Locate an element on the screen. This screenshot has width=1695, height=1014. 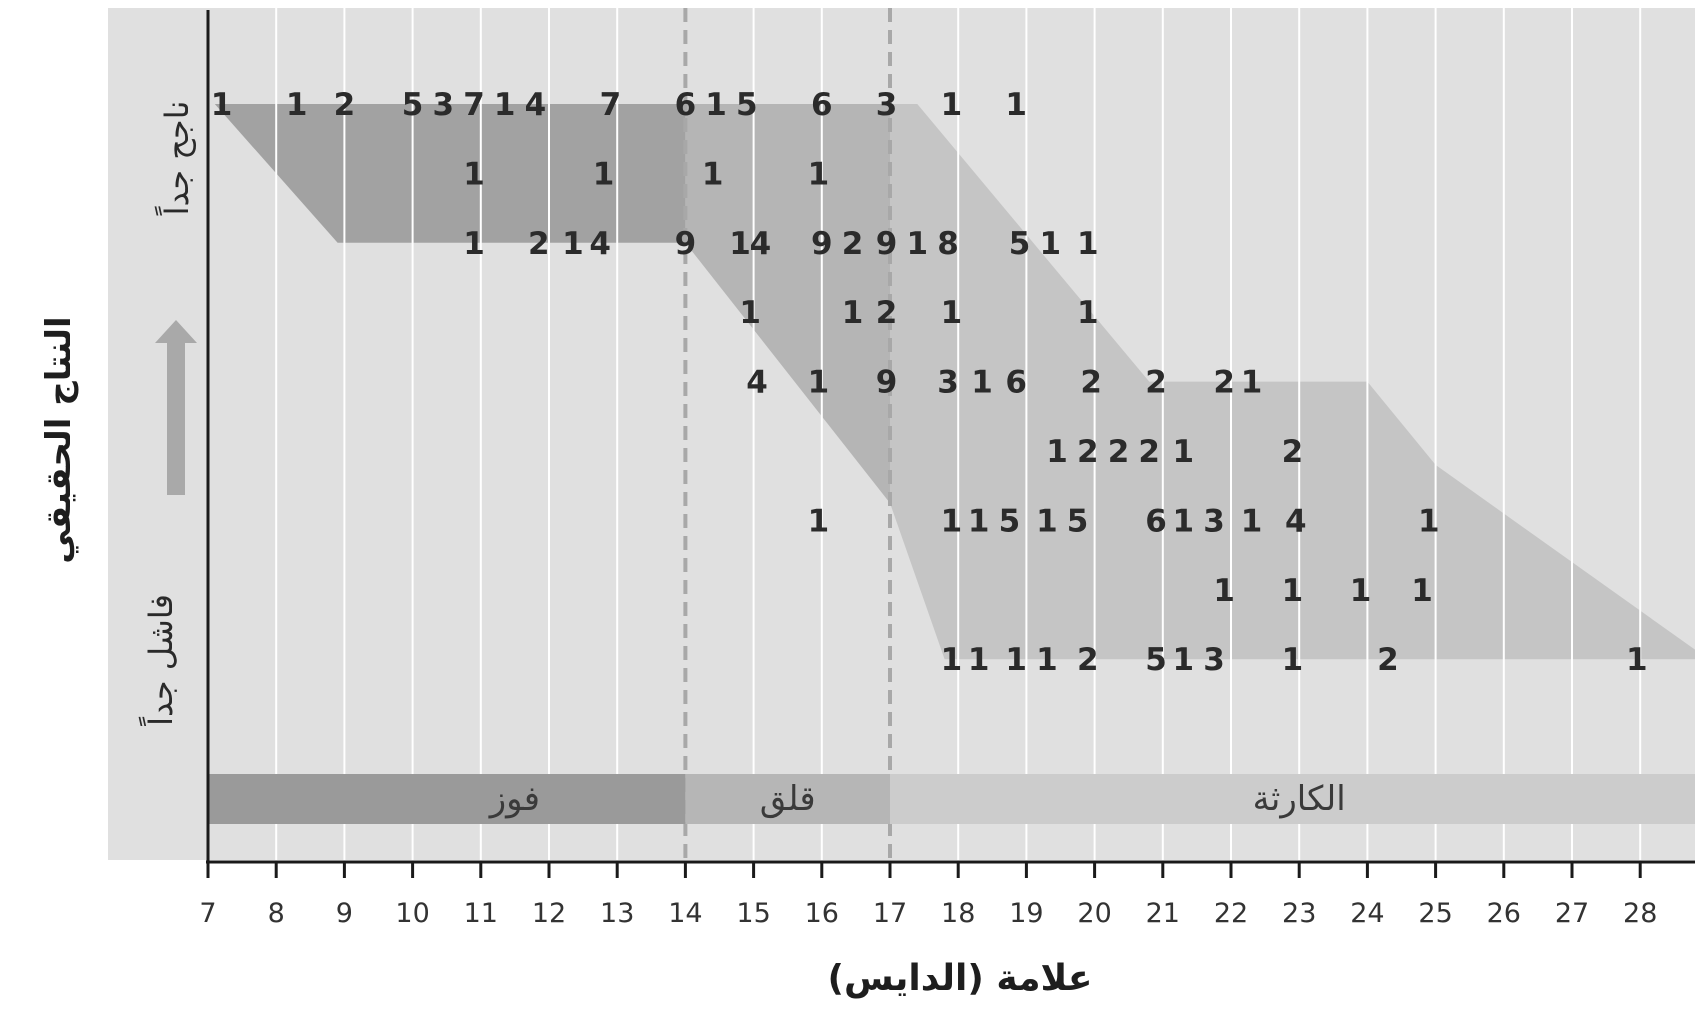
x-tick-label: 20 is located at coordinates (1094, 913).